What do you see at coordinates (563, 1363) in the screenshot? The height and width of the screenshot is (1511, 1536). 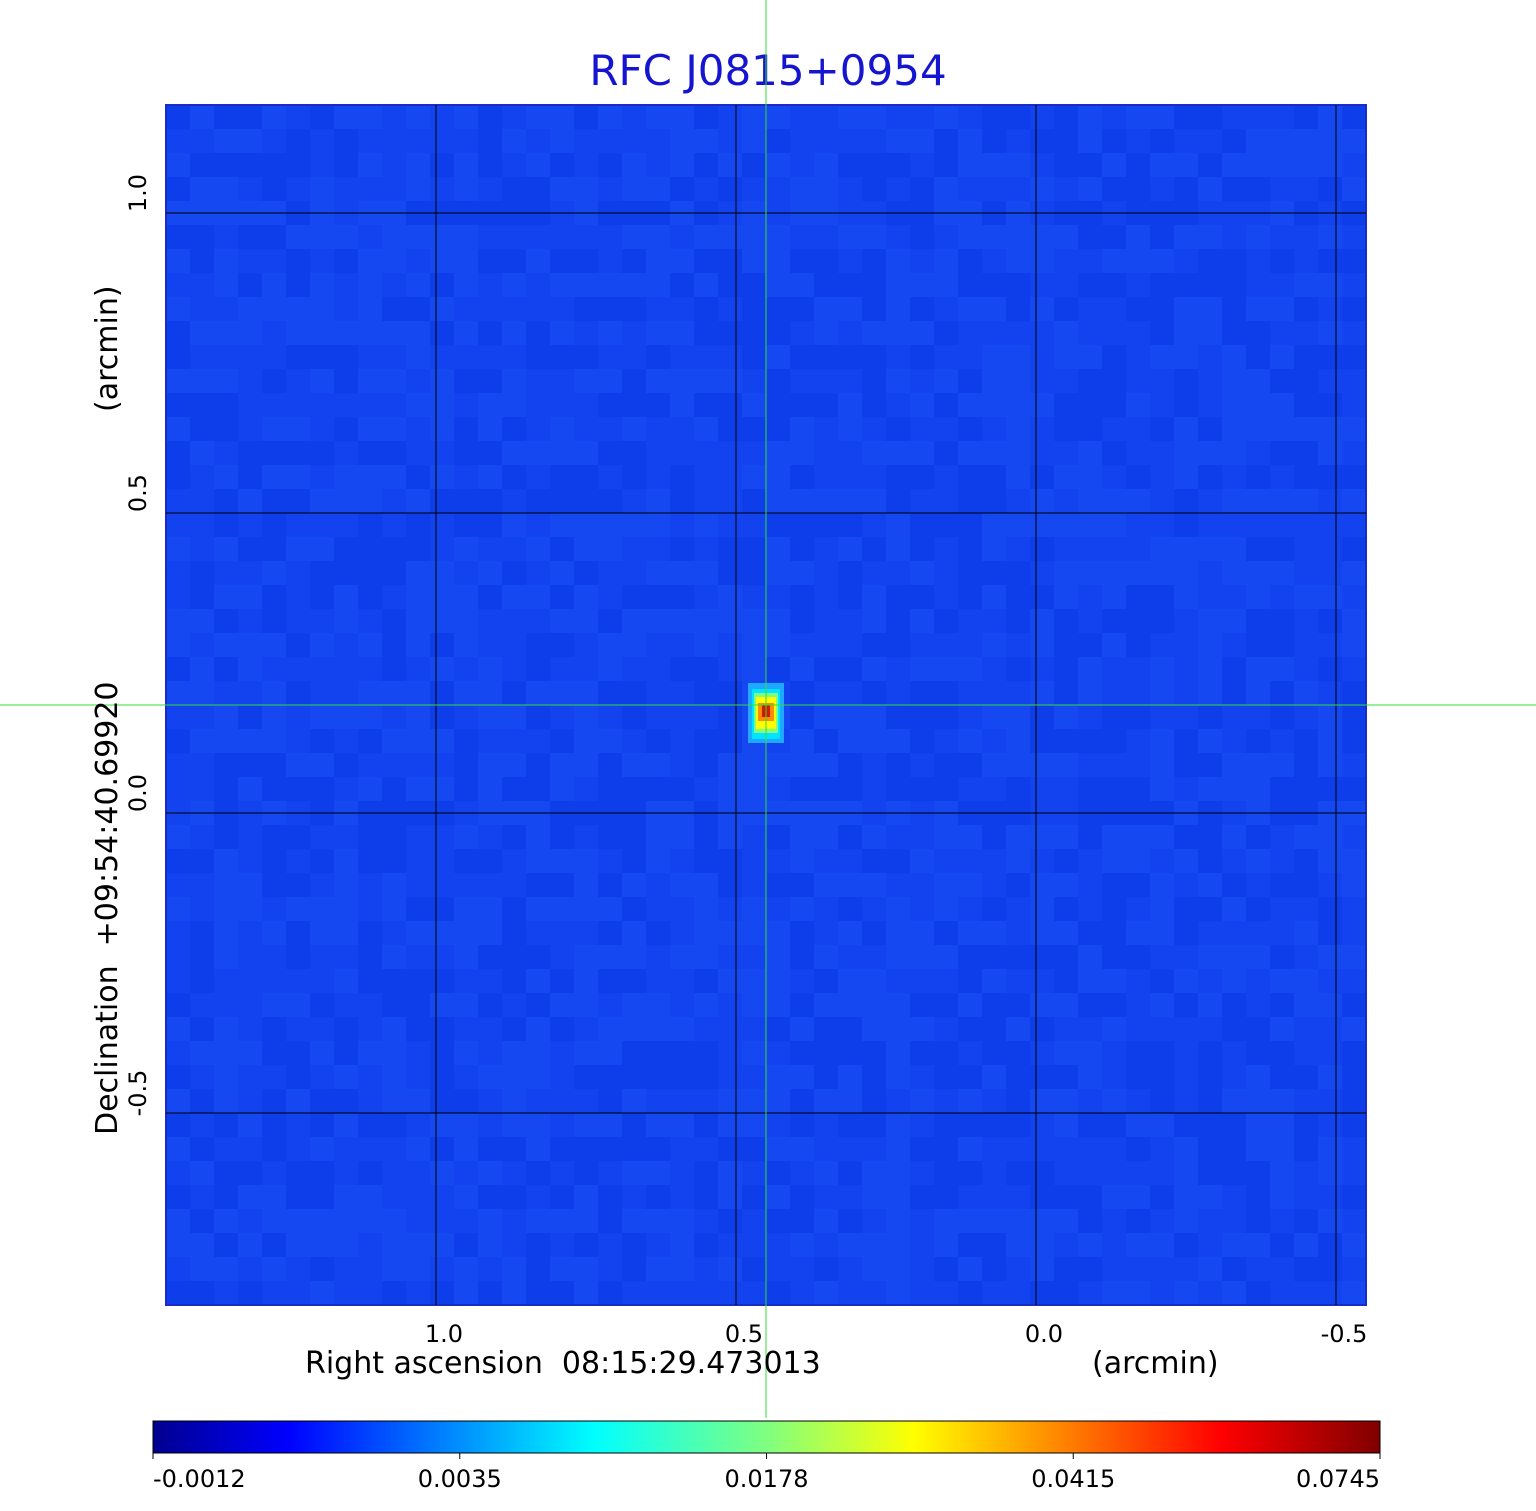 I see `x-axis-label: Right ascension 08:15:29.473013` at bounding box center [563, 1363].